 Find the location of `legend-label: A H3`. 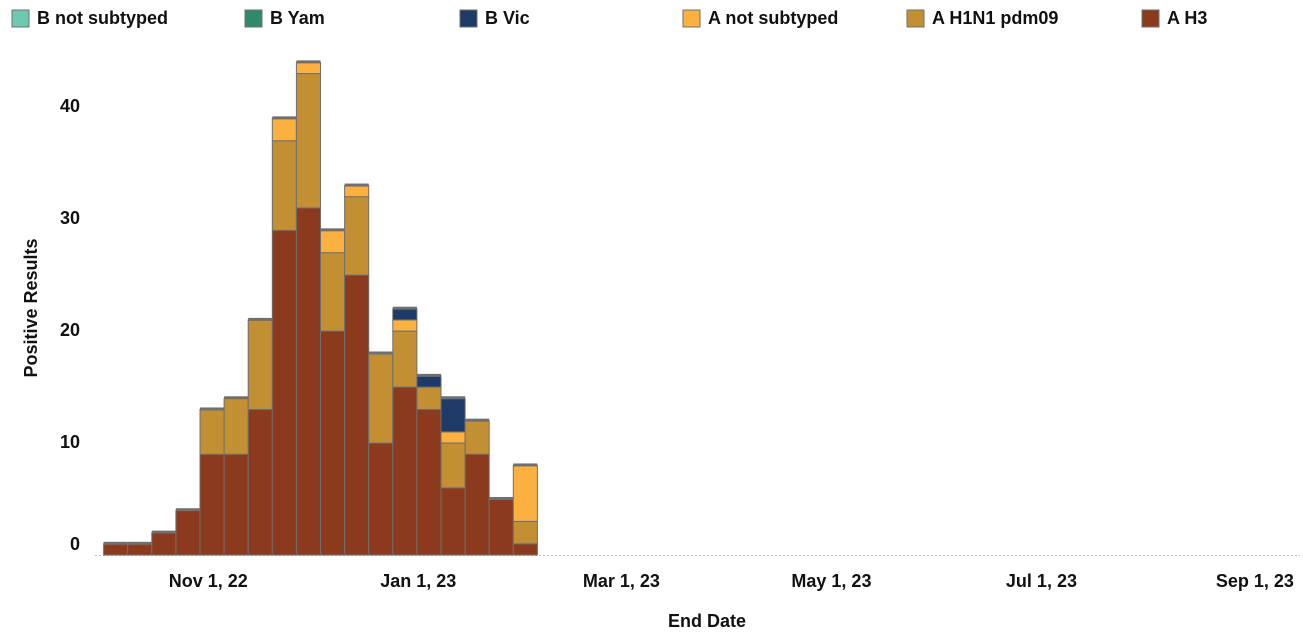

legend-label: A H3 is located at coordinates (1187, 18).